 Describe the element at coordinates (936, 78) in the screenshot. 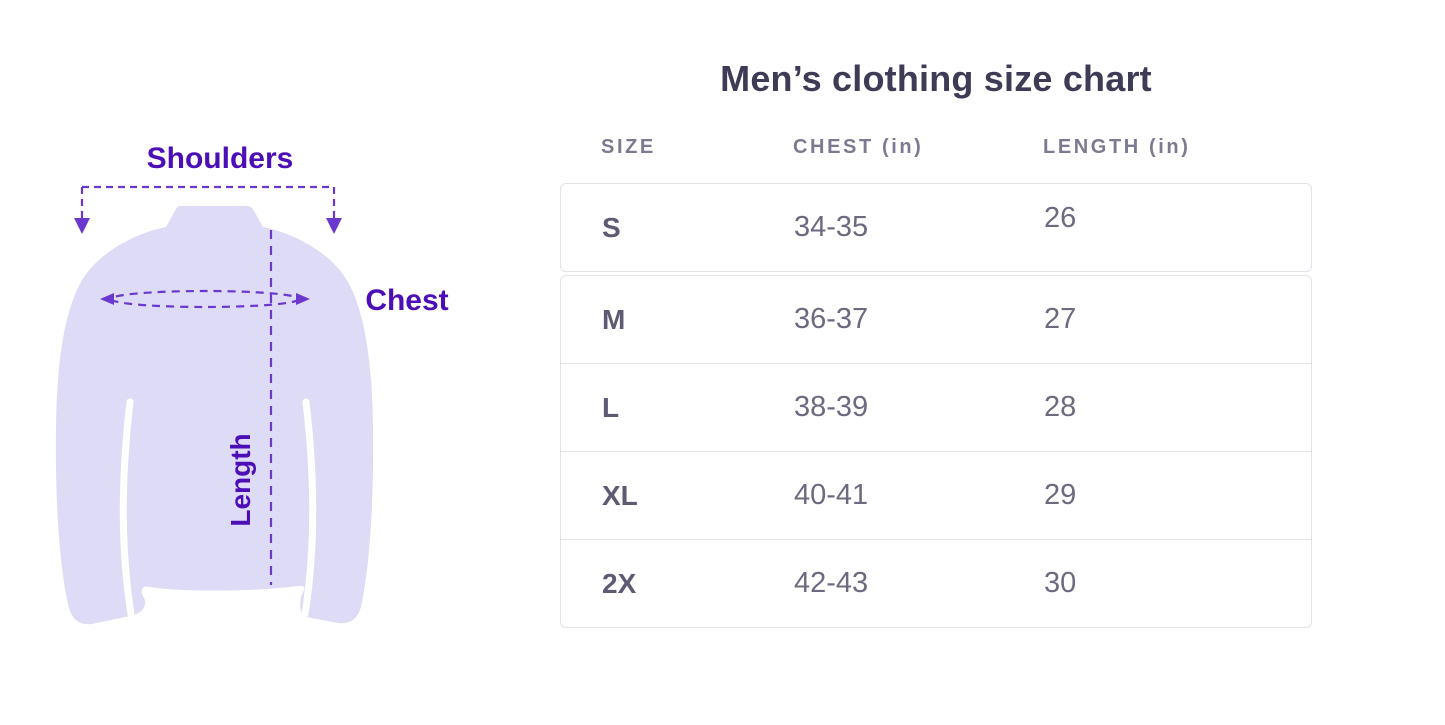

I see `page-title: Men’s clothing size chart` at that location.